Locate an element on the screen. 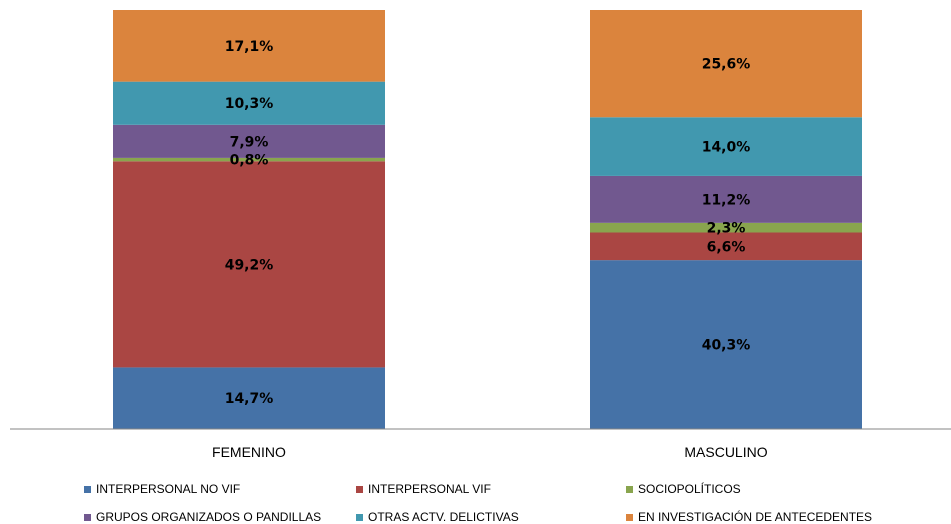 Image resolution: width=951 pixels, height=524 pixels. legend-label: EN INVESTIGACIÓN DE ANTECEDENTES is located at coordinates (755, 517).